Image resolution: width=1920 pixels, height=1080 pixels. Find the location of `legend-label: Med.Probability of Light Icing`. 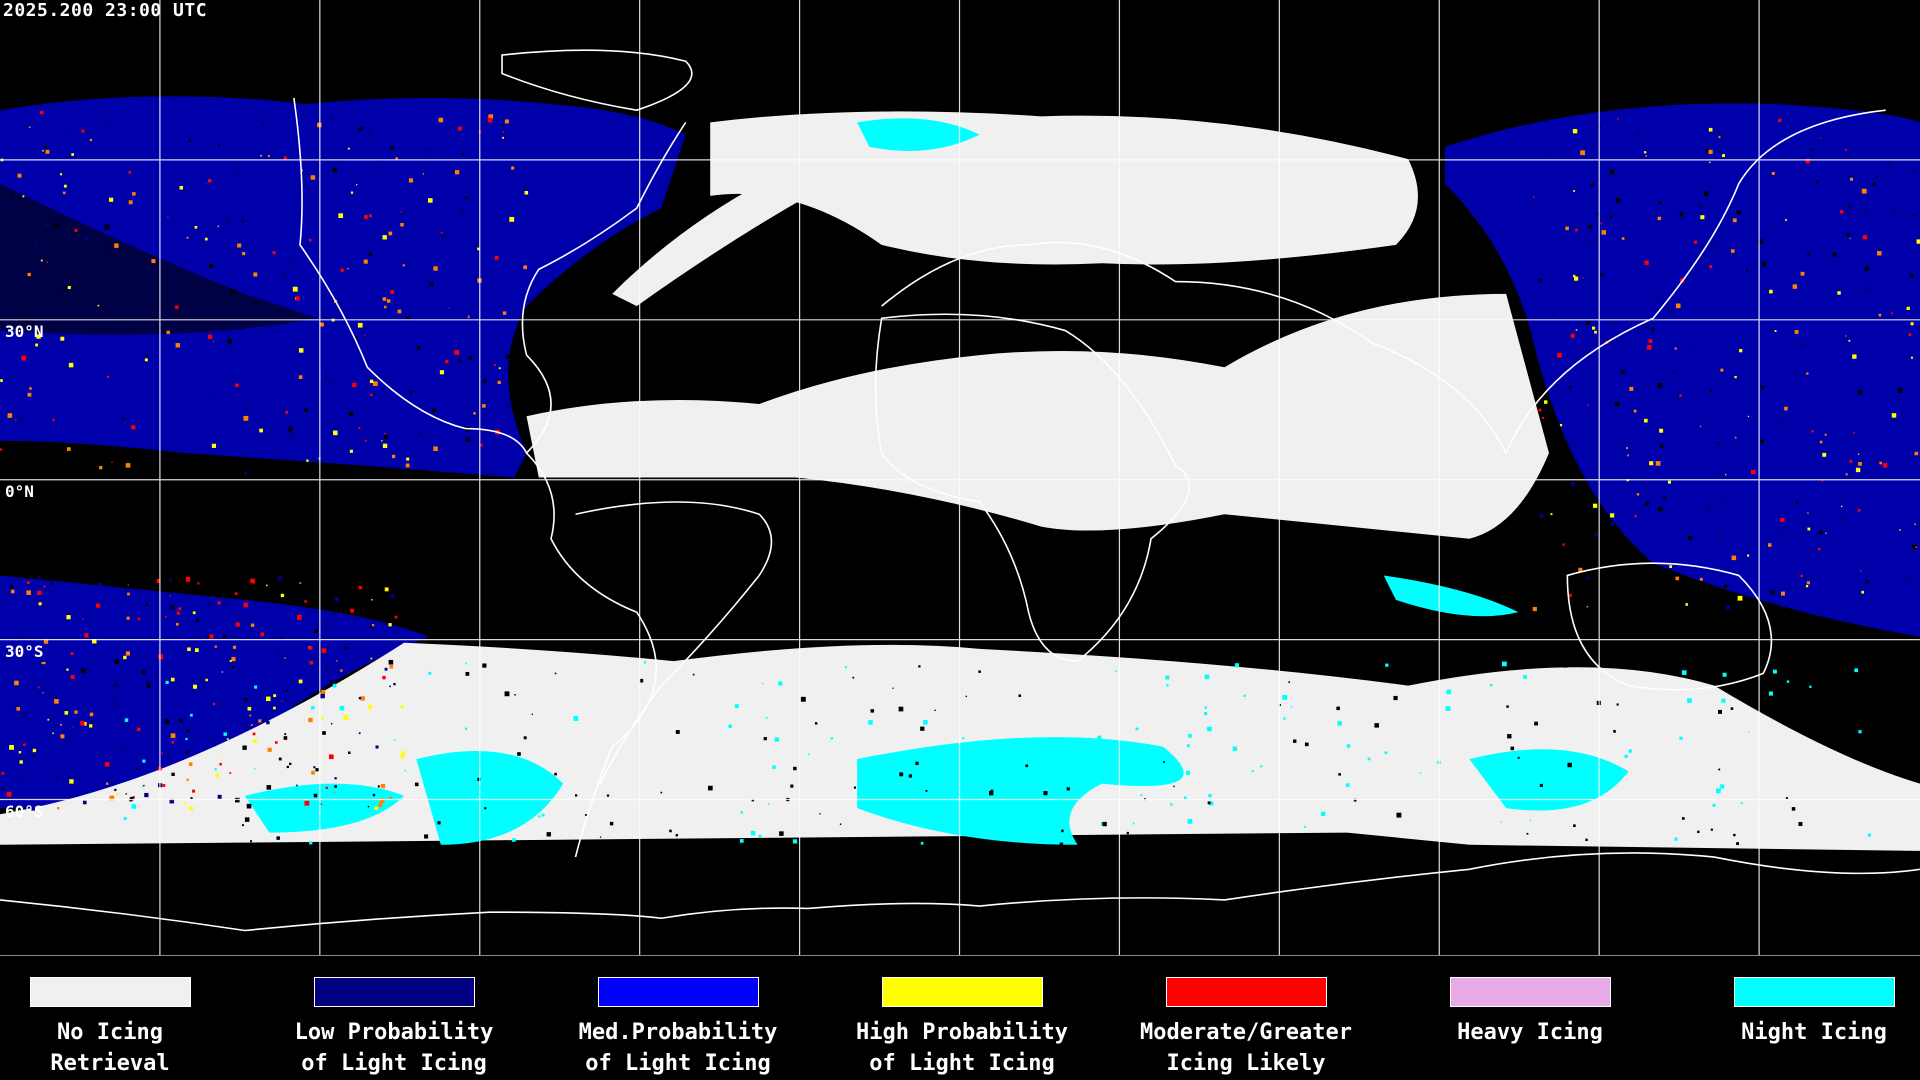

legend-label: Med.Probability of Light Icing is located at coordinates (678, 1048).